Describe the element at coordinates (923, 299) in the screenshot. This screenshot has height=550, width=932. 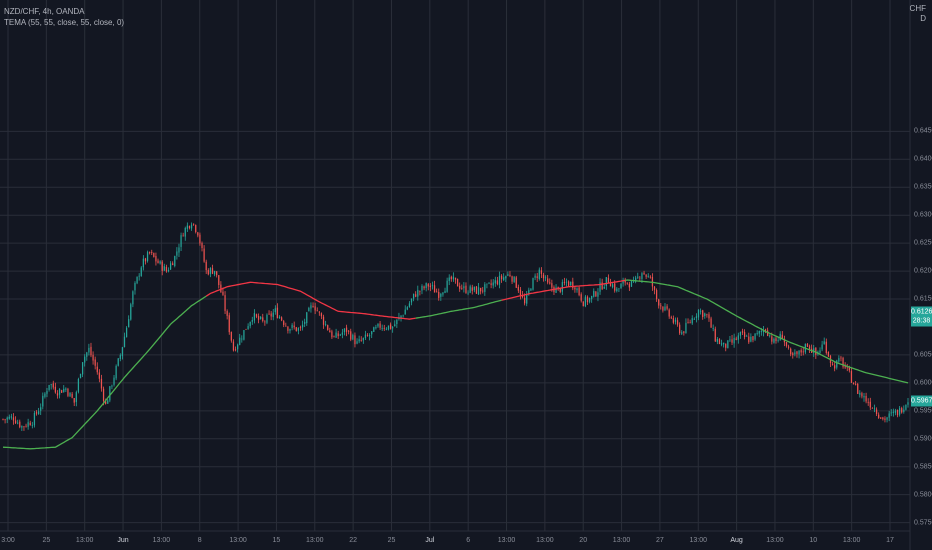
I see `y-tick-label: 0.61500` at that location.